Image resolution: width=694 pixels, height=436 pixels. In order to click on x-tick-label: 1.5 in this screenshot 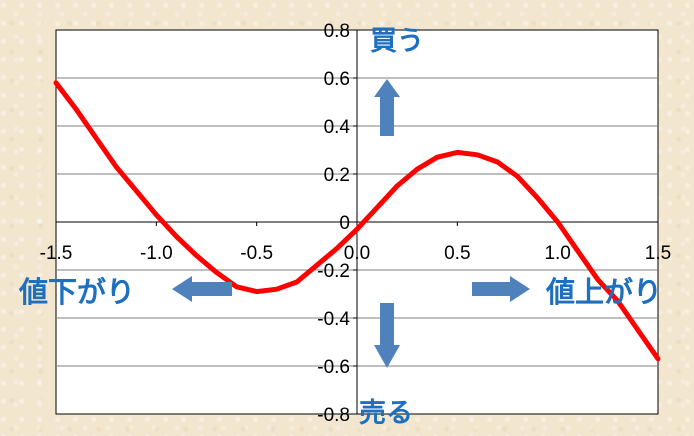, I will do `click(658, 253)`.